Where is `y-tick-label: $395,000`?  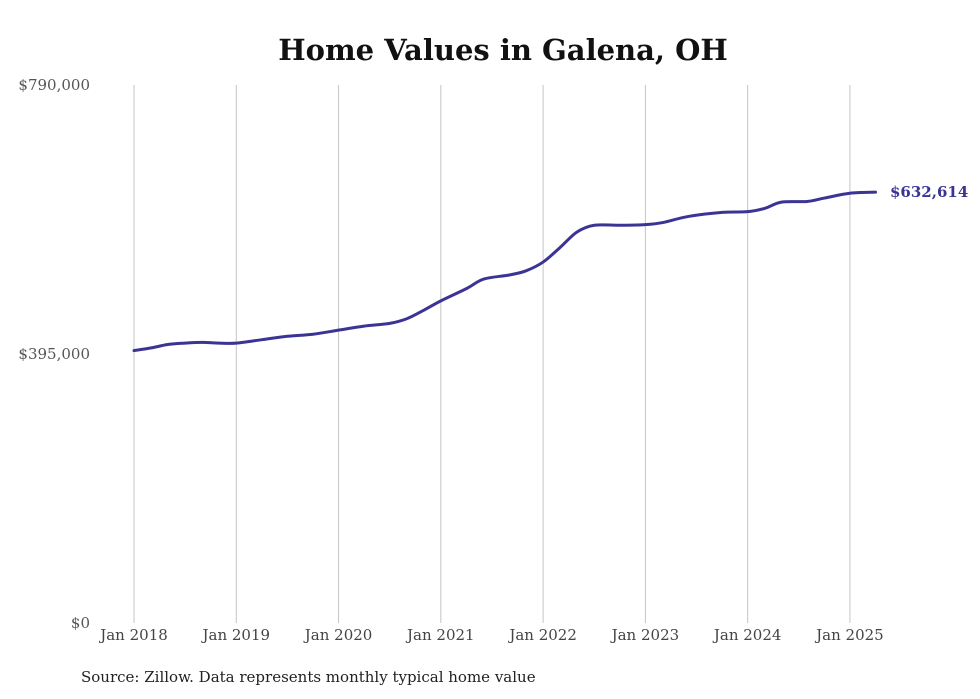
y-tick-label: $395,000 is located at coordinates (54, 354).